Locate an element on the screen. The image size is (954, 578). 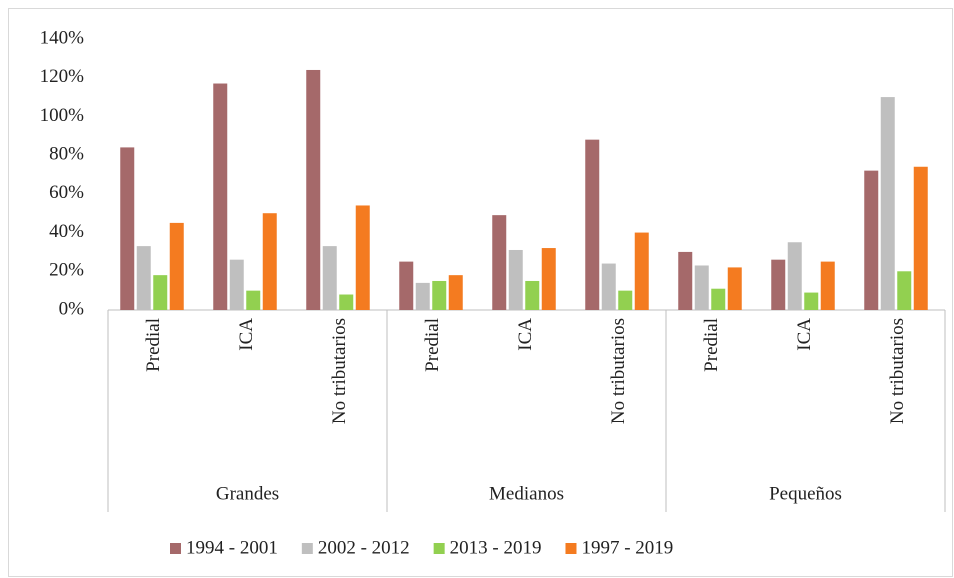
legend-label: 1997 - 2019 is located at coordinates (627, 547).